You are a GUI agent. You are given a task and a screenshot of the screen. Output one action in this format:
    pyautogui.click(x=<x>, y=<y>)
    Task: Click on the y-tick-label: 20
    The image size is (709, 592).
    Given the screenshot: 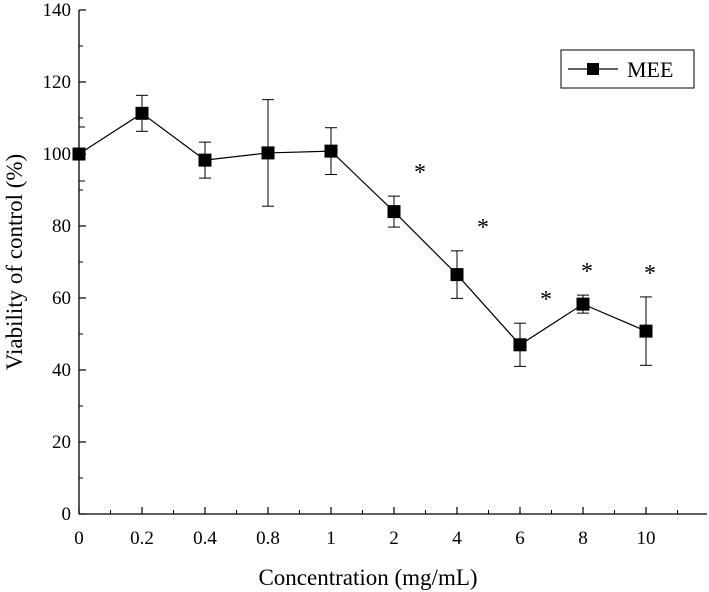 What is the action you would take?
    pyautogui.click(x=61, y=442)
    